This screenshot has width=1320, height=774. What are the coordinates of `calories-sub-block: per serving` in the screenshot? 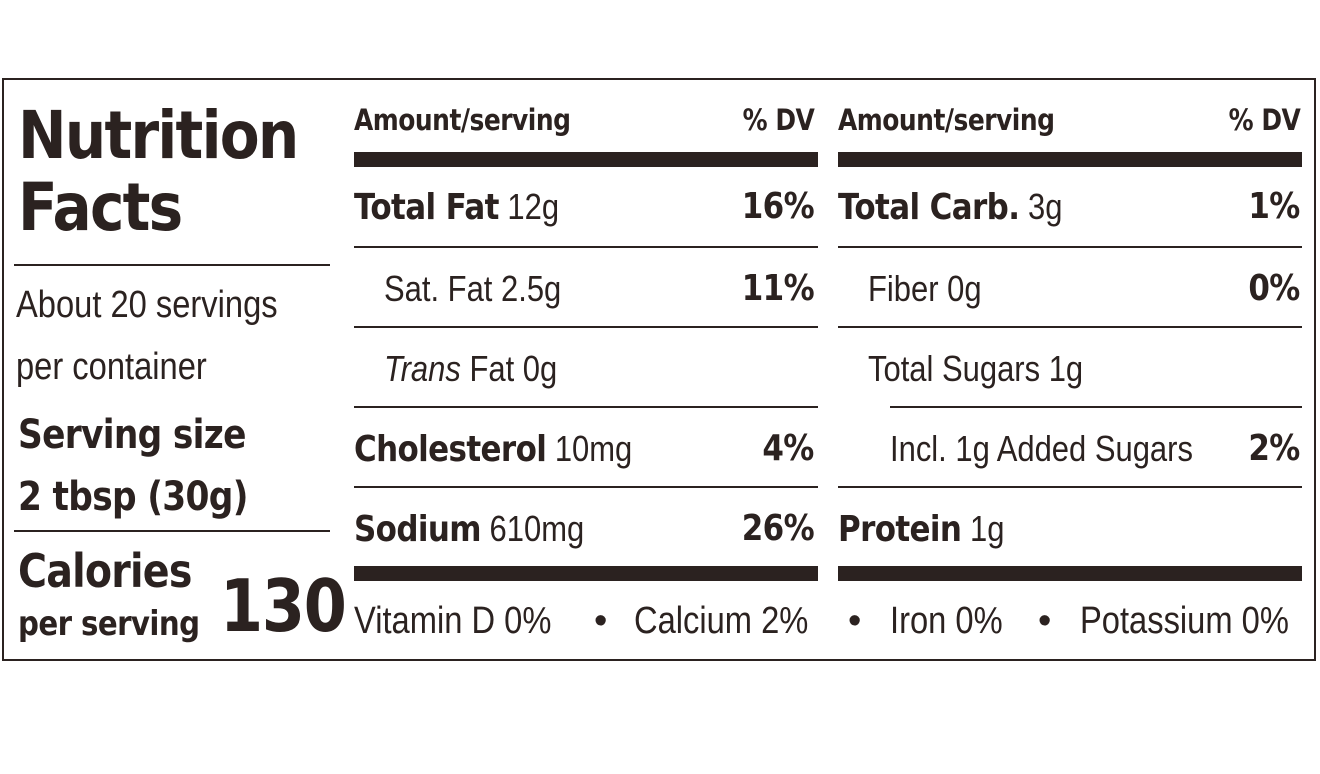 It's located at (123, 624).